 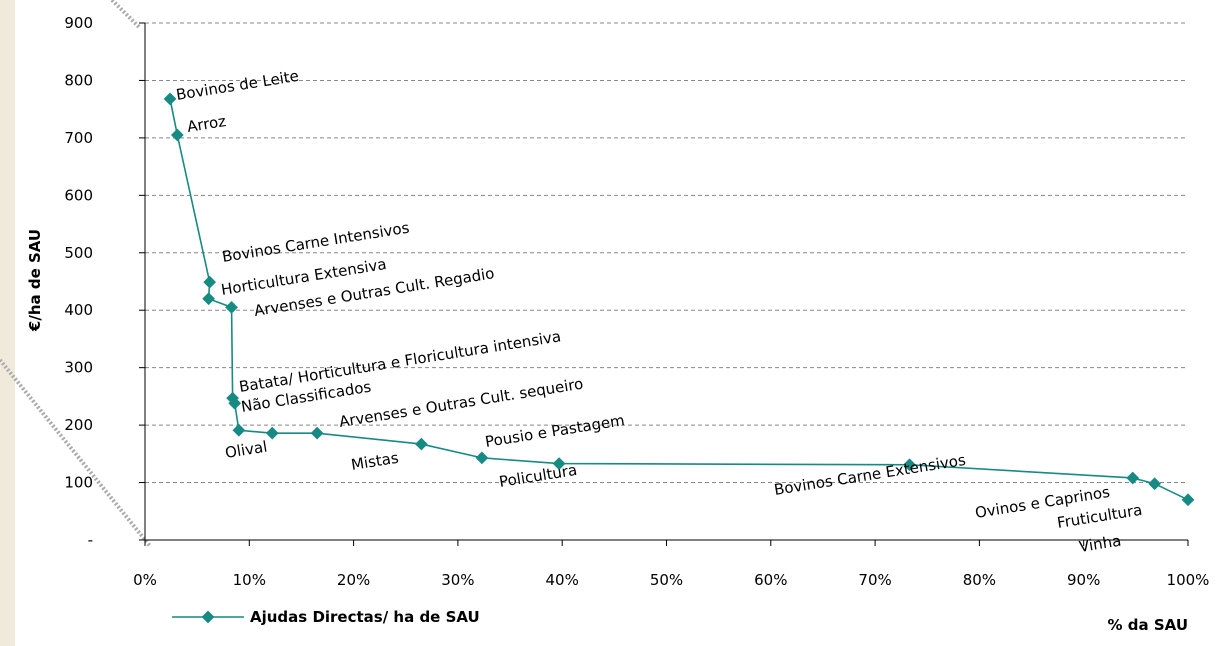 What do you see at coordinates (457, 580) in the screenshot?
I see `x-tick-label: 30%` at bounding box center [457, 580].